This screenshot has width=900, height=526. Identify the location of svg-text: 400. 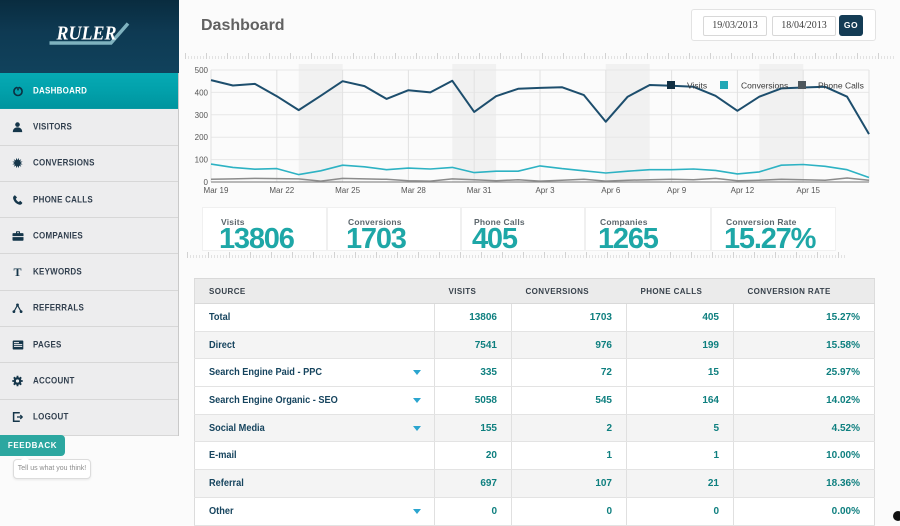
(202, 92).